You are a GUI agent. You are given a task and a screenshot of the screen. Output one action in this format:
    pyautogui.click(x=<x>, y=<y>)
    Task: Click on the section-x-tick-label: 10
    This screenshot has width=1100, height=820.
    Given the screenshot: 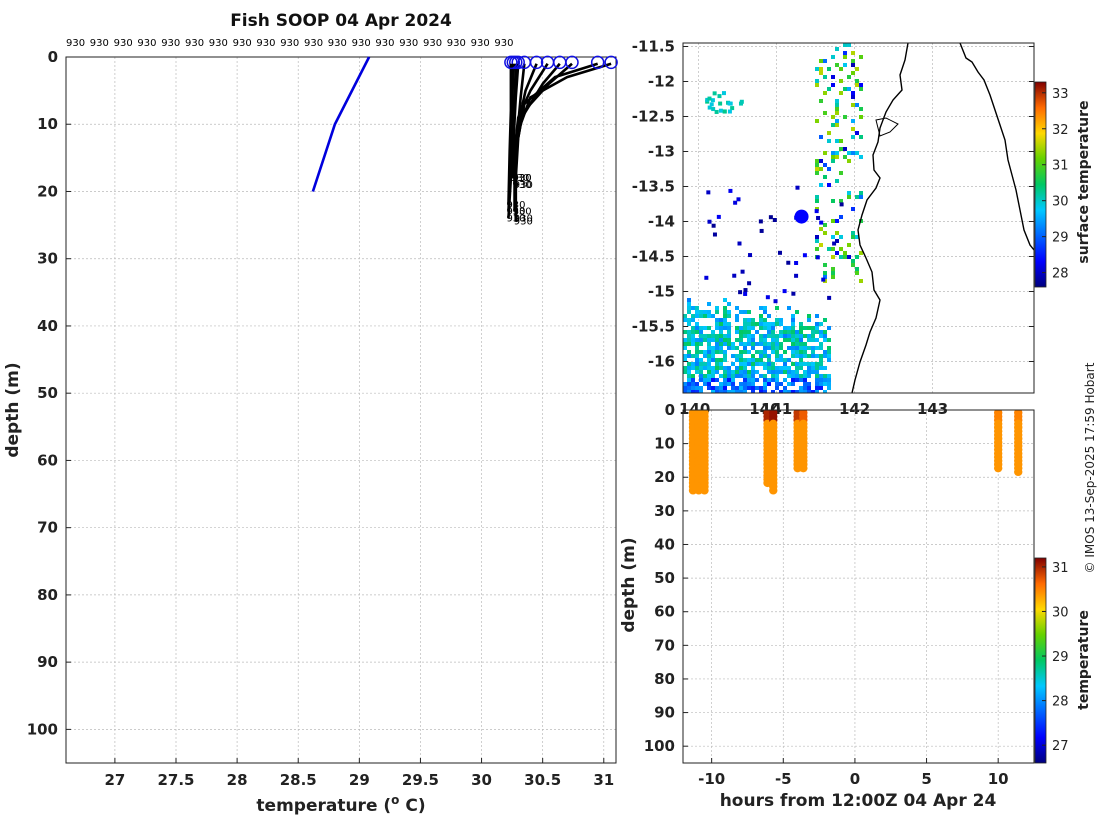 What is the action you would take?
    pyautogui.click(x=998, y=779)
    